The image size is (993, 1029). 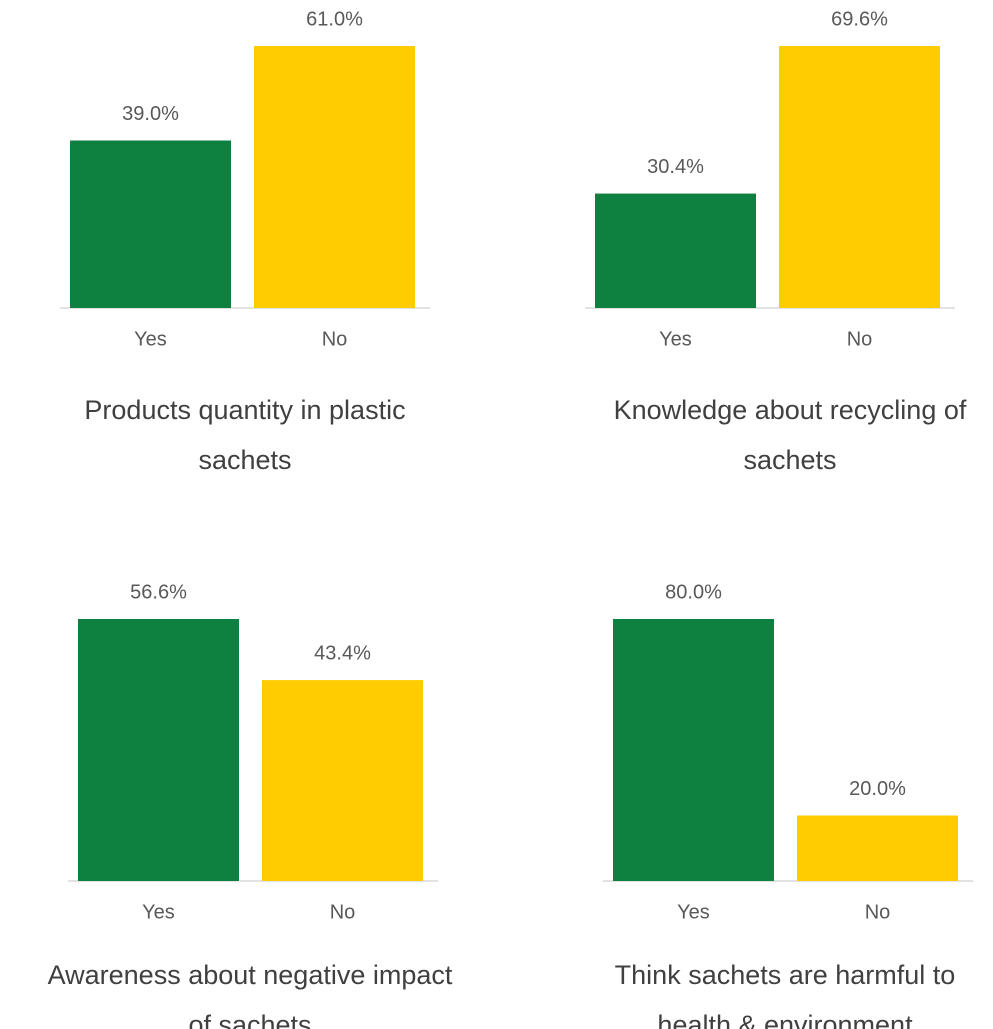 What do you see at coordinates (342, 653) in the screenshot?
I see `data-label: 43.4%` at bounding box center [342, 653].